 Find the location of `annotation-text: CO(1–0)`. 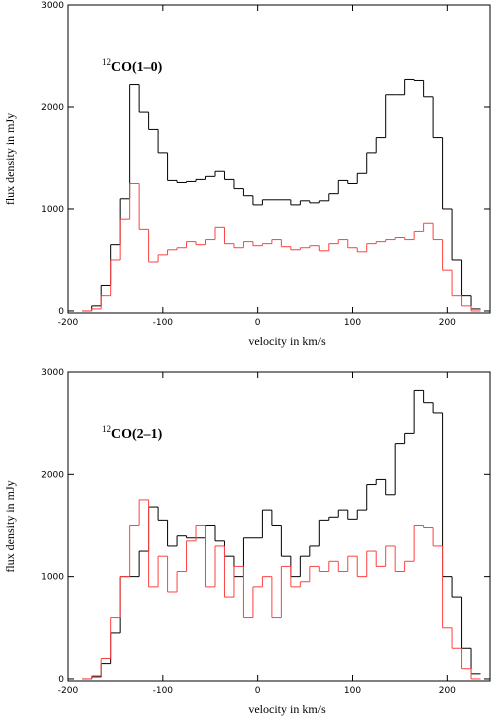

annotation-text: CO(1–0) is located at coordinates (137, 67).